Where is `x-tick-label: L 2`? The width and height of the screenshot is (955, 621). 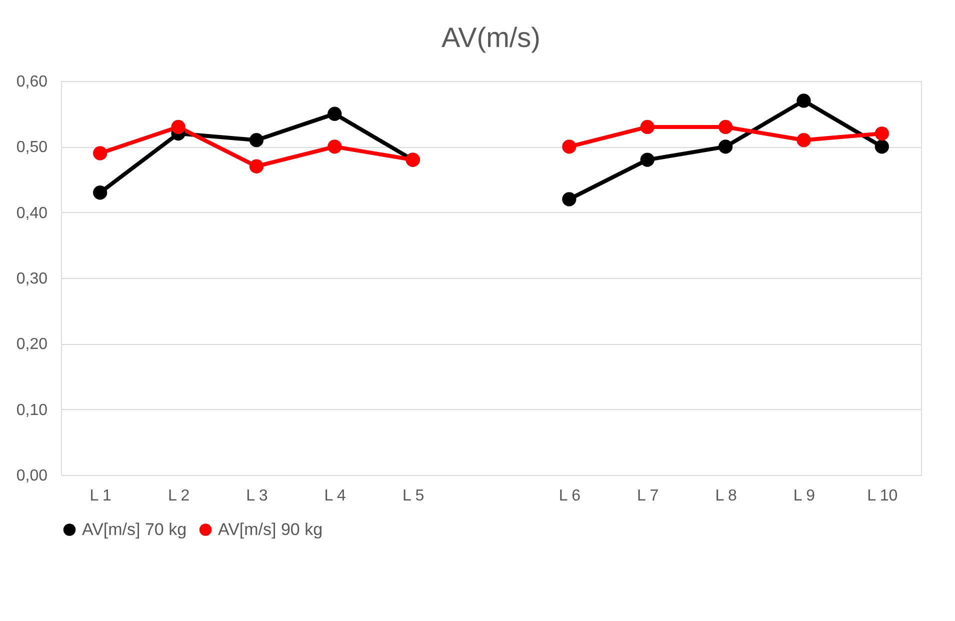
x-tick-label: L 2 is located at coordinates (179, 496).